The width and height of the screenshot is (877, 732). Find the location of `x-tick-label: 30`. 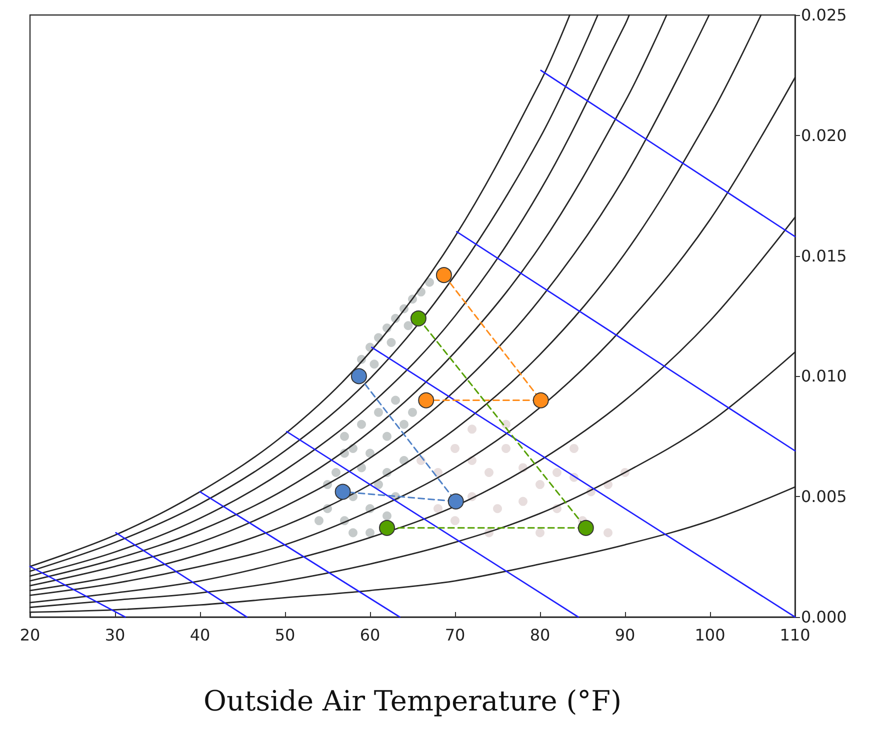

x-tick-label: 30 is located at coordinates (115, 635).